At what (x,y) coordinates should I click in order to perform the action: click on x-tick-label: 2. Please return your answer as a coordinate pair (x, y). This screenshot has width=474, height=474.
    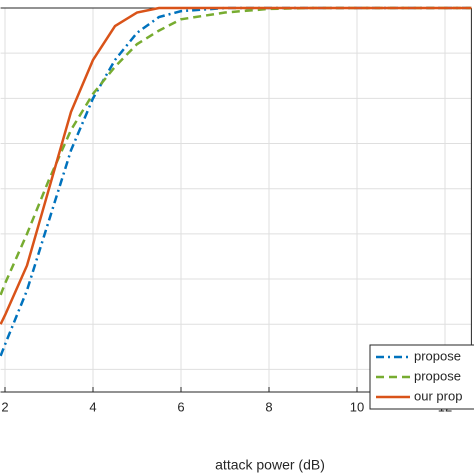
    Looking at the image, I should click on (4, 406).